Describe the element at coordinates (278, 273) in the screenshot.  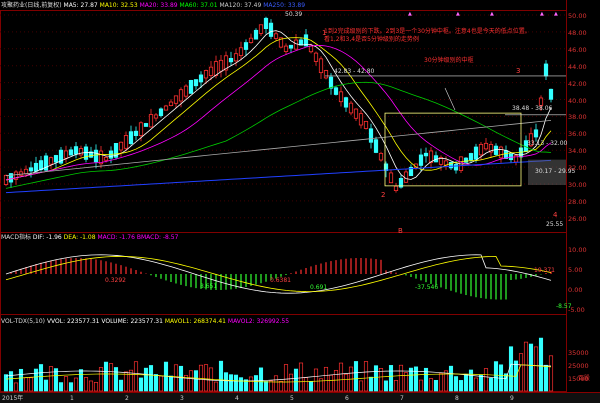
I see `dea-line` at that location.